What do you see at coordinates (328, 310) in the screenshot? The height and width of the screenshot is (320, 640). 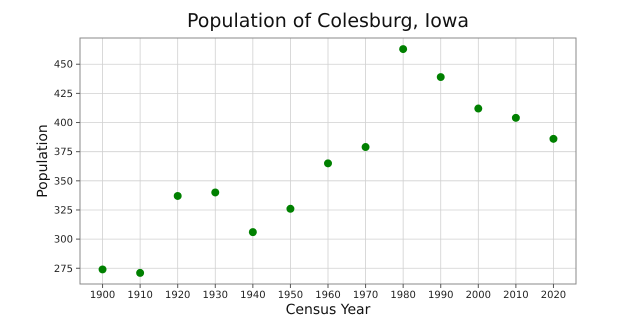 I see `x-axis-title: Census Year` at bounding box center [328, 310].